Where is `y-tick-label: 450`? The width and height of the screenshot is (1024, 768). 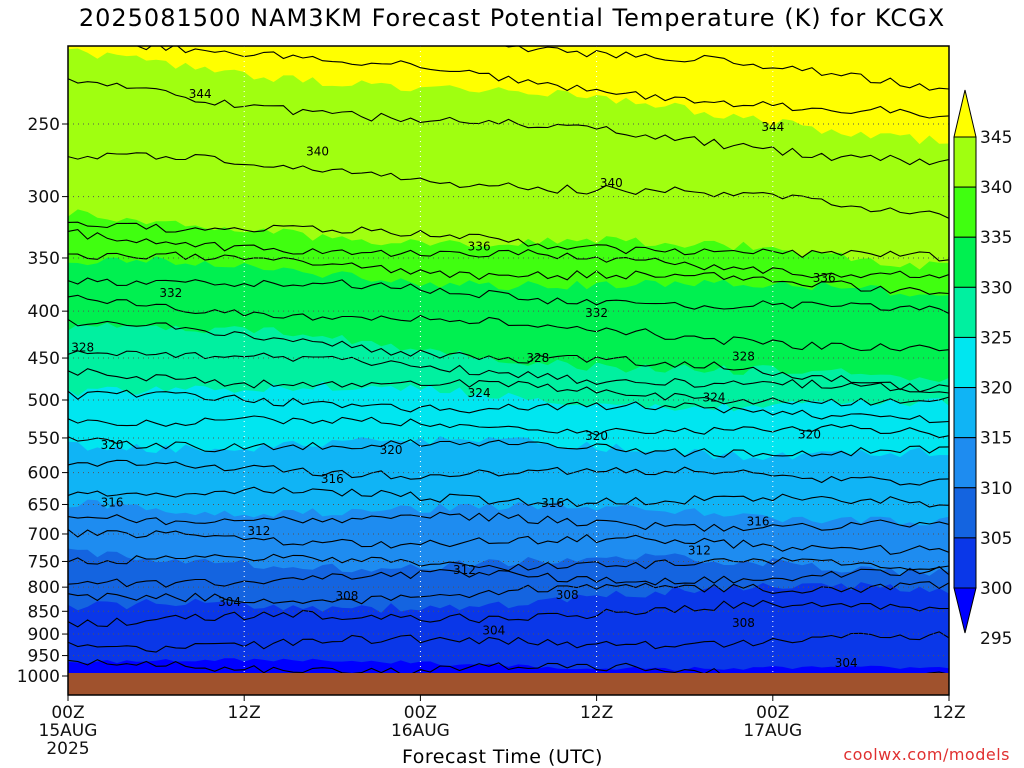
y-tick-label: 450 is located at coordinates (44, 359).